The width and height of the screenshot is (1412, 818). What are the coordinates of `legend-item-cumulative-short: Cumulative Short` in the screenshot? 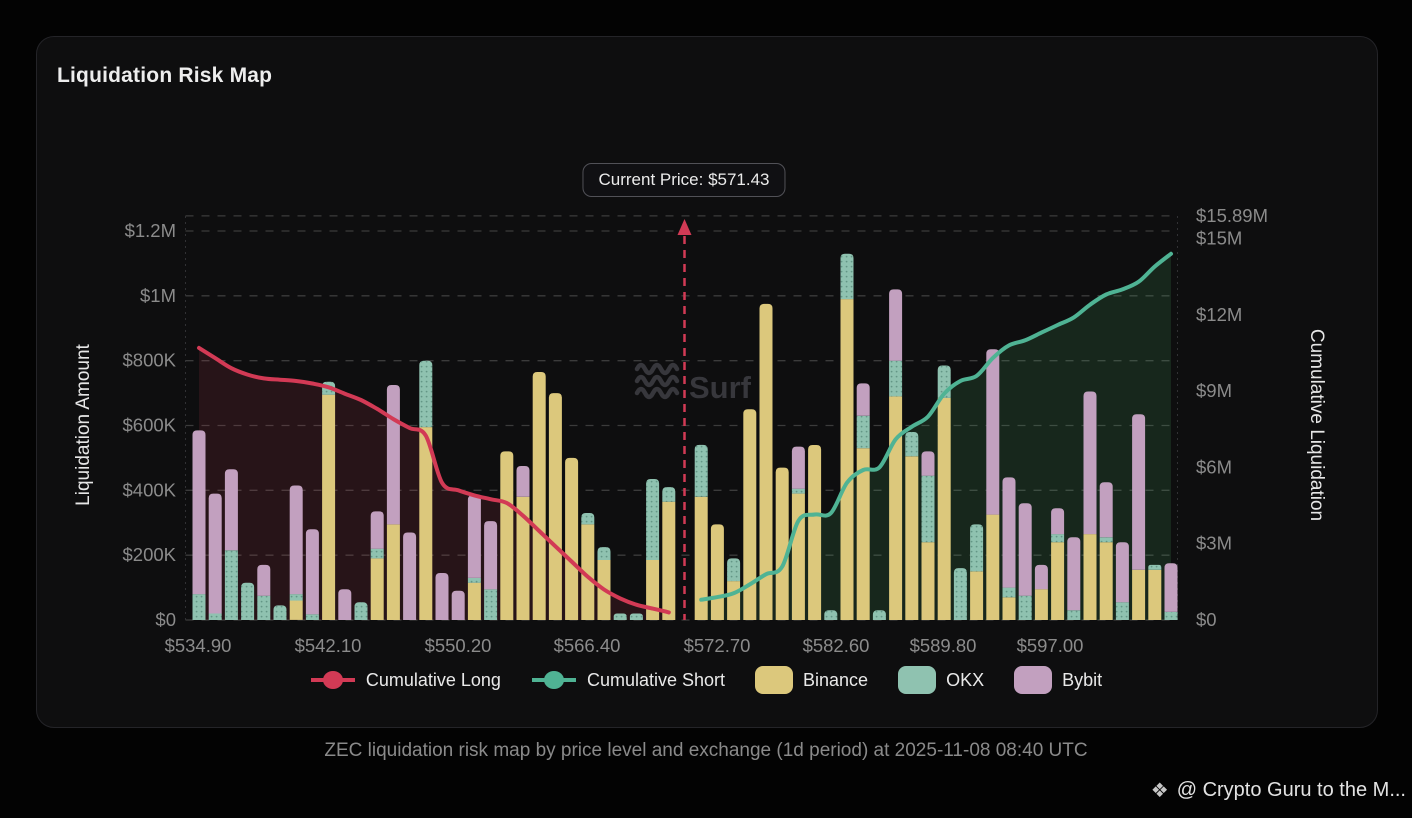 It's located at (628, 680).